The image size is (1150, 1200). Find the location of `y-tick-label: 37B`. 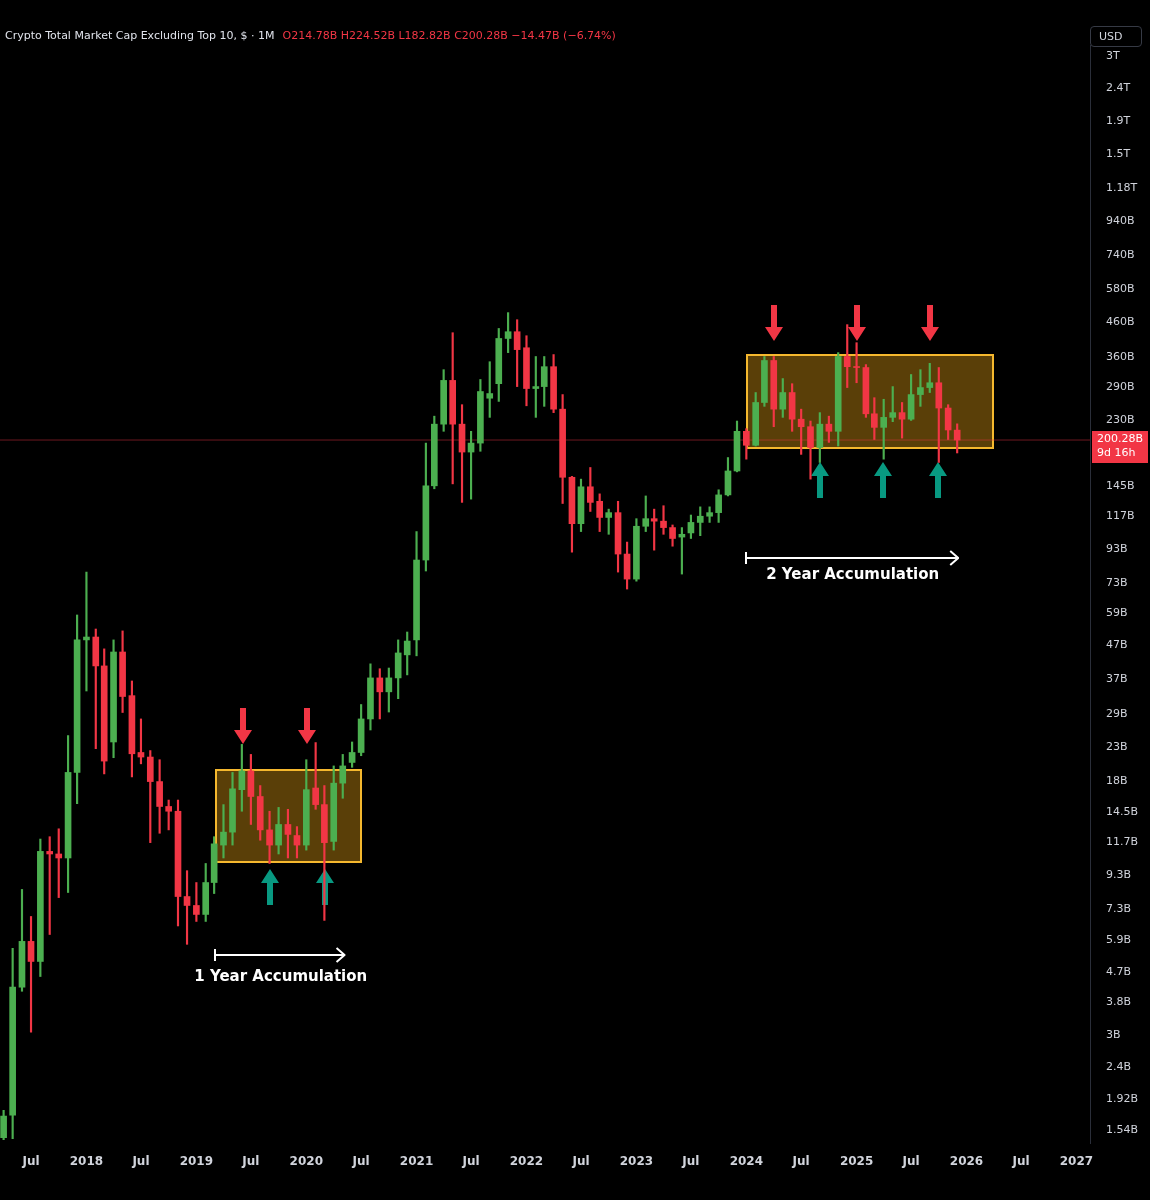

y-tick-label: 37B is located at coordinates (1117, 679).